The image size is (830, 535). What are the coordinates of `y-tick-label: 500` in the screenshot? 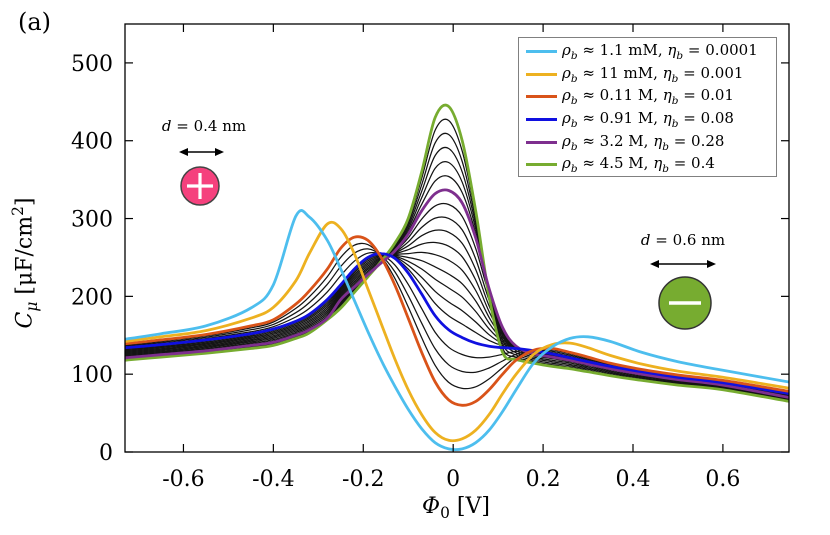 It's located at (92, 64).